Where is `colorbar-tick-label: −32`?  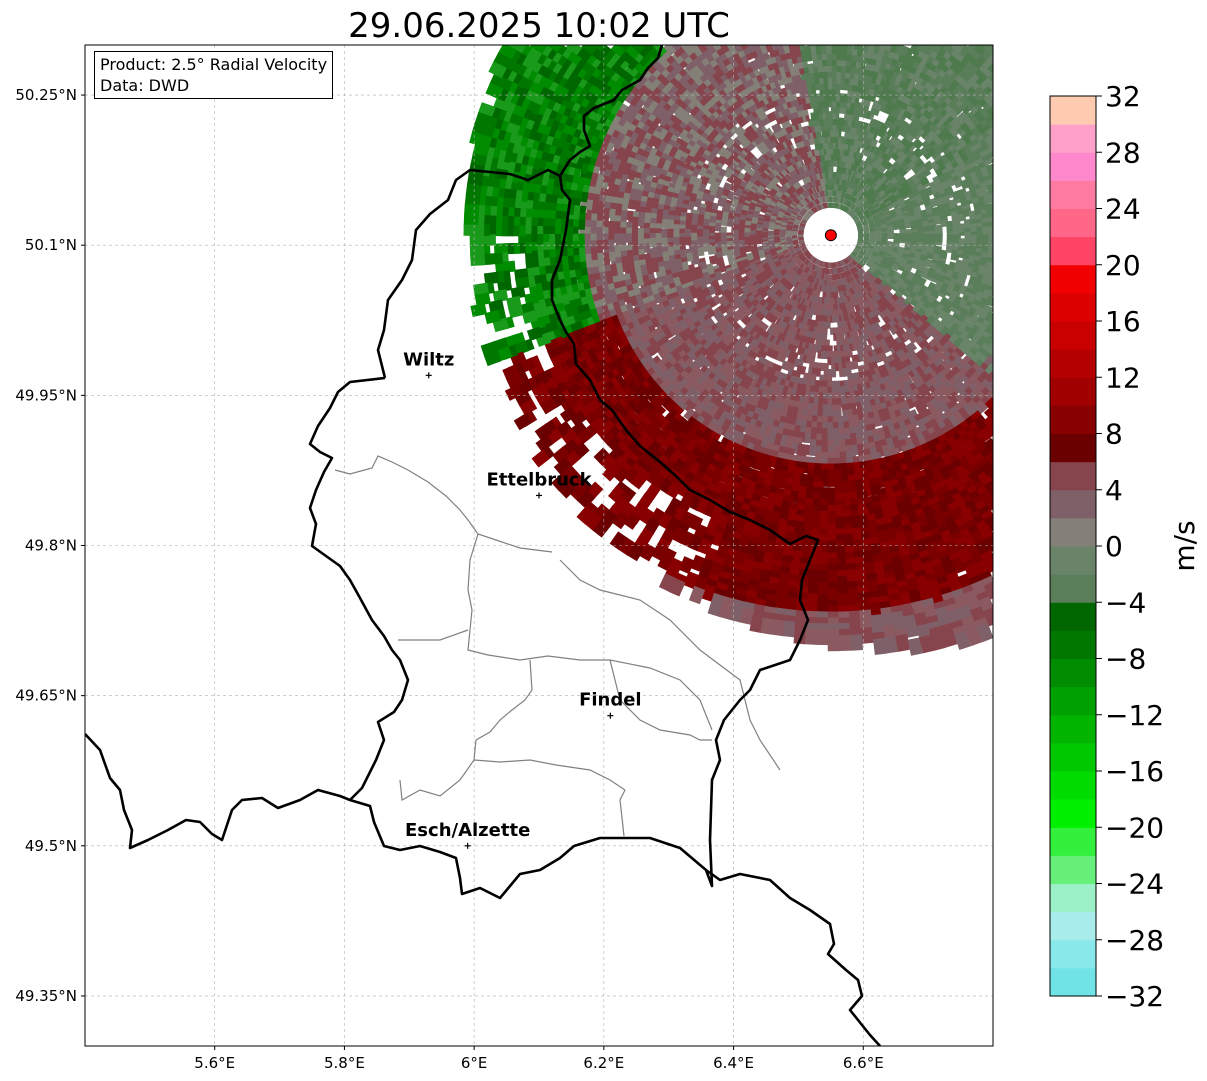 colorbar-tick-label: −32 is located at coordinates (1134, 996).